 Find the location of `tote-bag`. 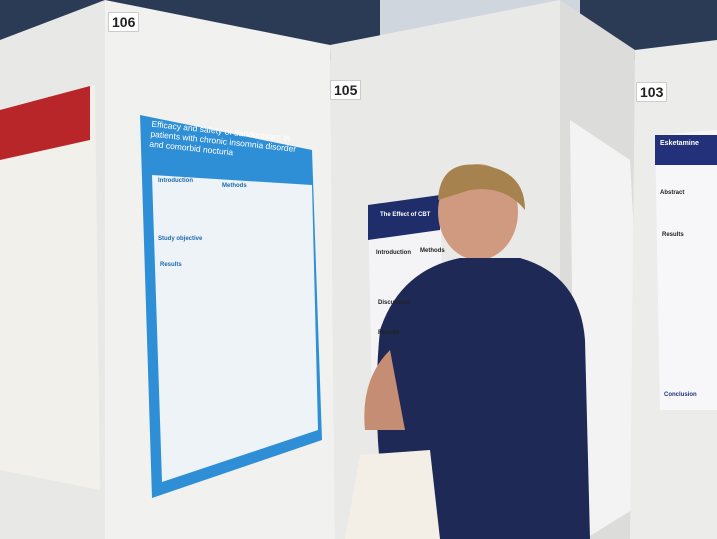

tote-bag is located at coordinates (392, 494).